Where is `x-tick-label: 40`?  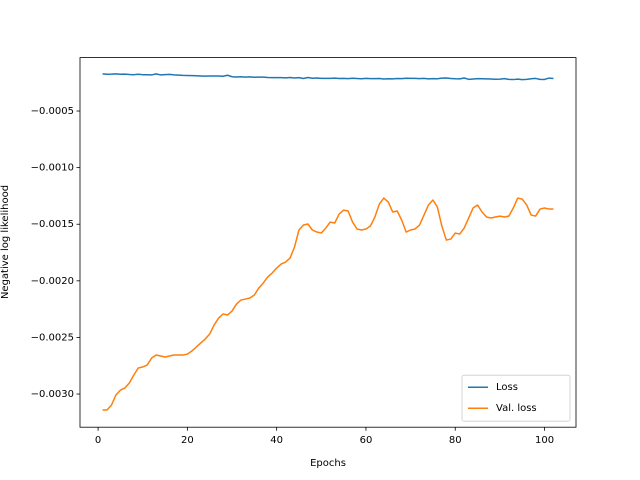 x-tick-label: 40 is located at coordinates (276, 440).